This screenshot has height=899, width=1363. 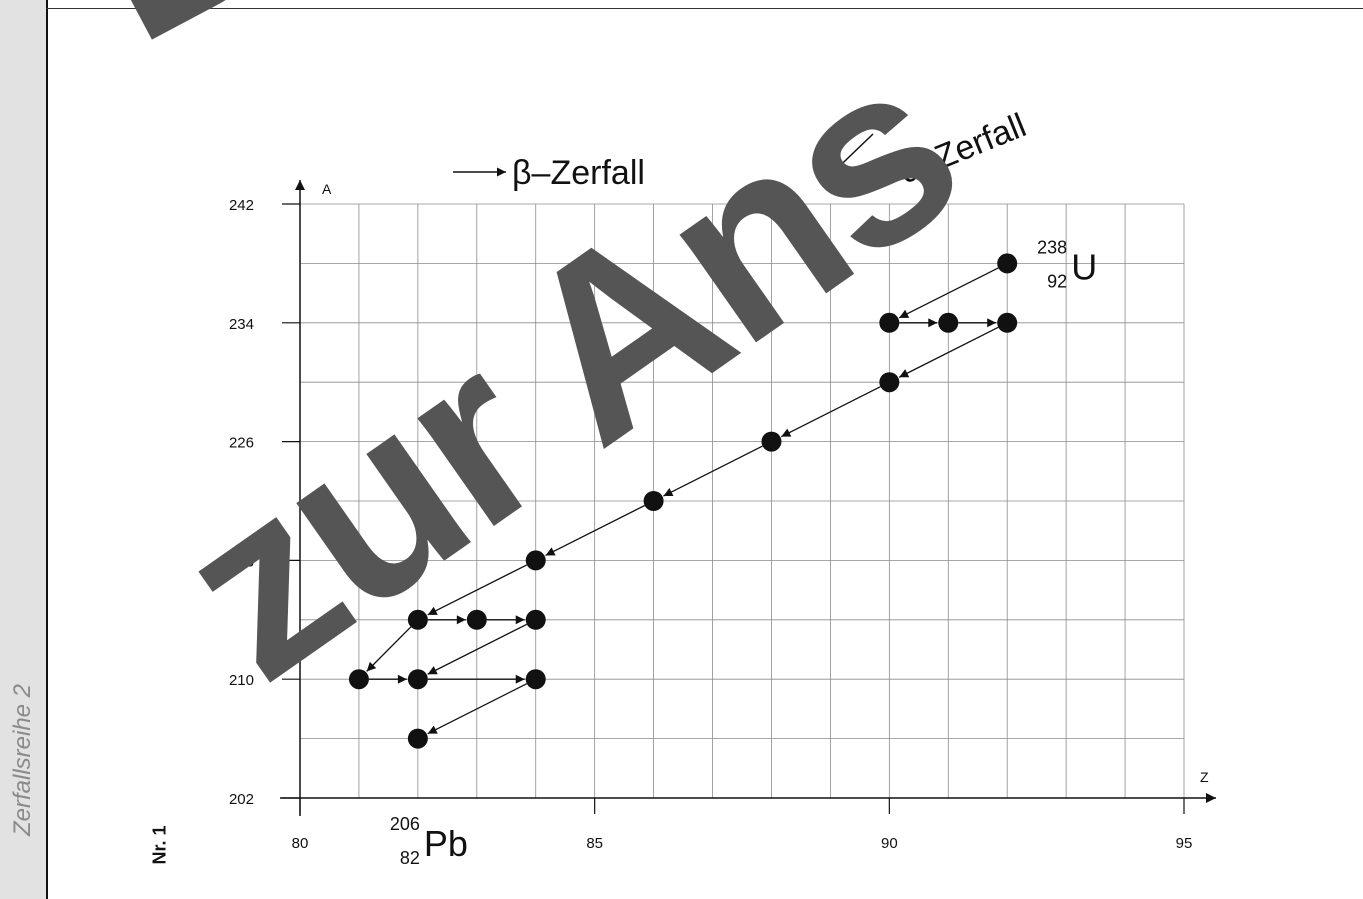 What do you see at coordinates (1057, 281) in the screenshot?
I see `atomic-number: 92` at bounding box center [1057, 281].